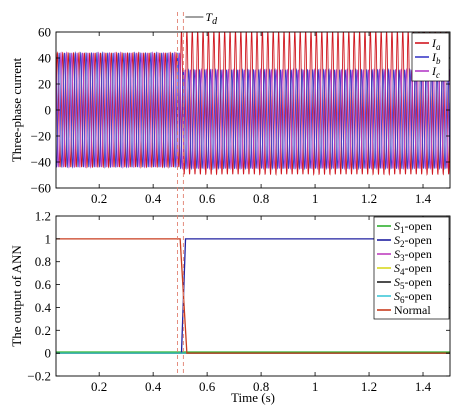  Describe the element at coordinates (43, 216) in the screenshot. I see `y-tick-label: 1.2` at that location.